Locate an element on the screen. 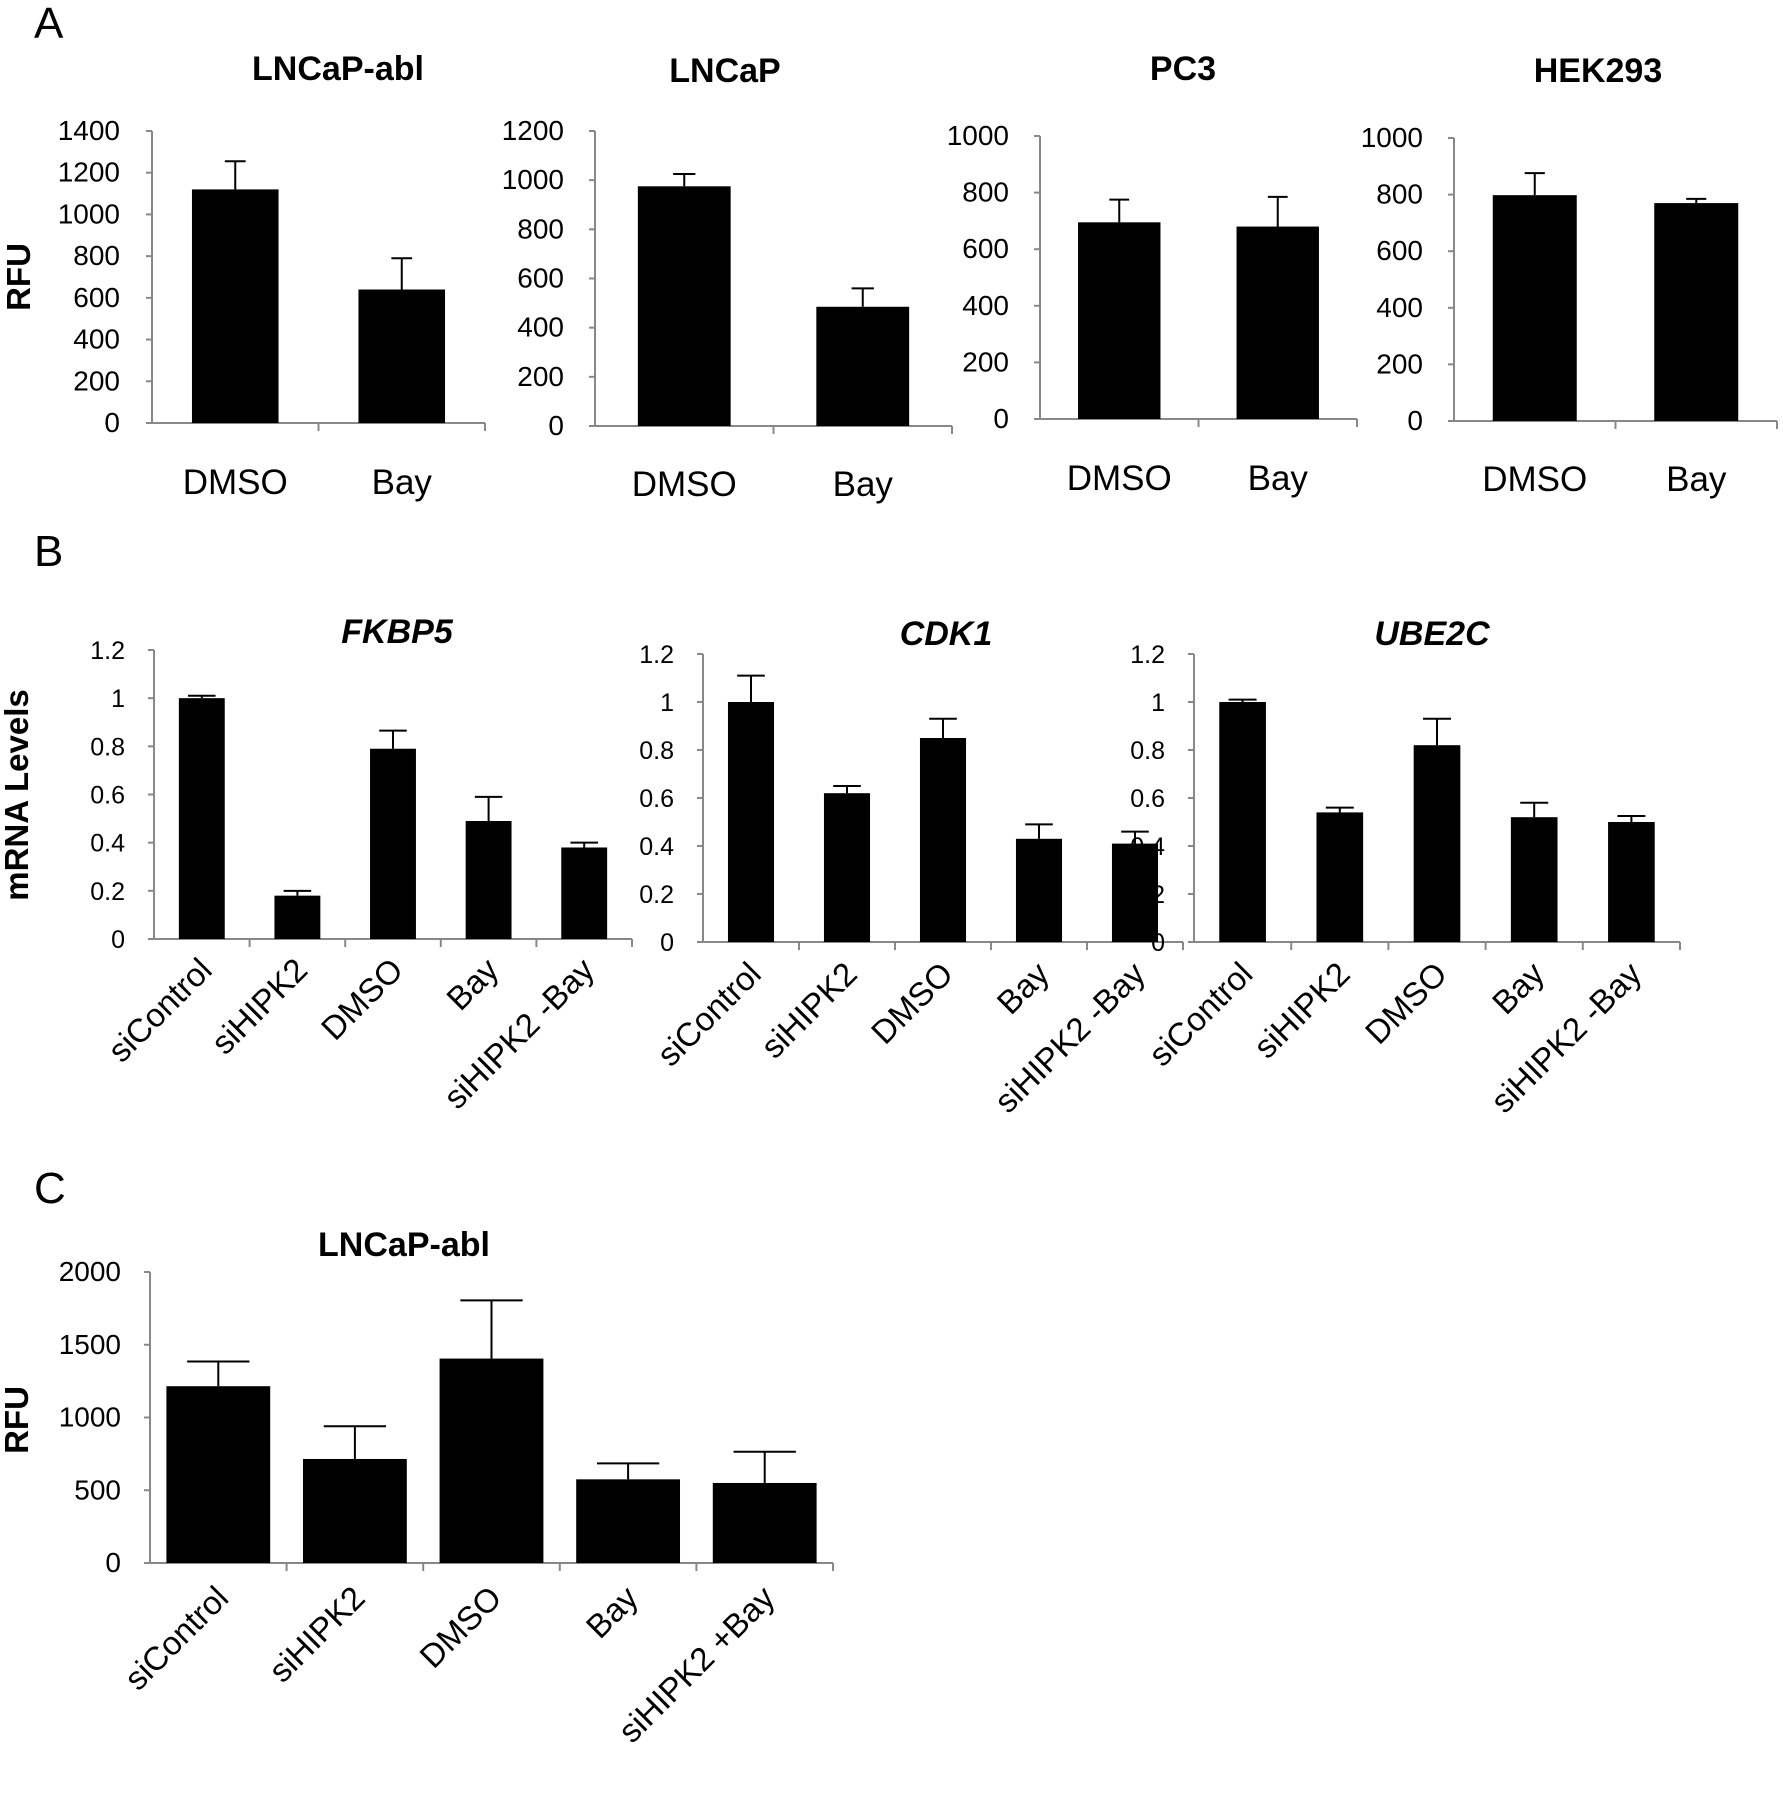 The width and height of the screenshot is (1783, 1800). y-tick-label: 1400 is located at coordinates (89, 130).